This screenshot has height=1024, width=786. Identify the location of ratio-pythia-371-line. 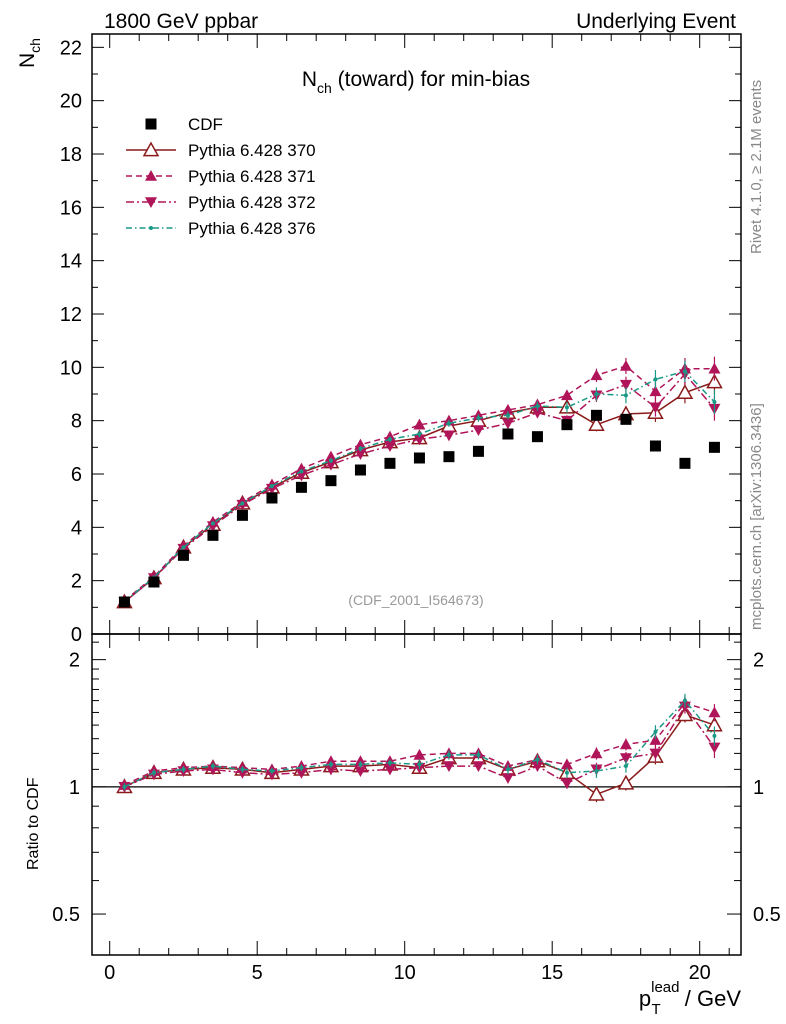
(419, 744).